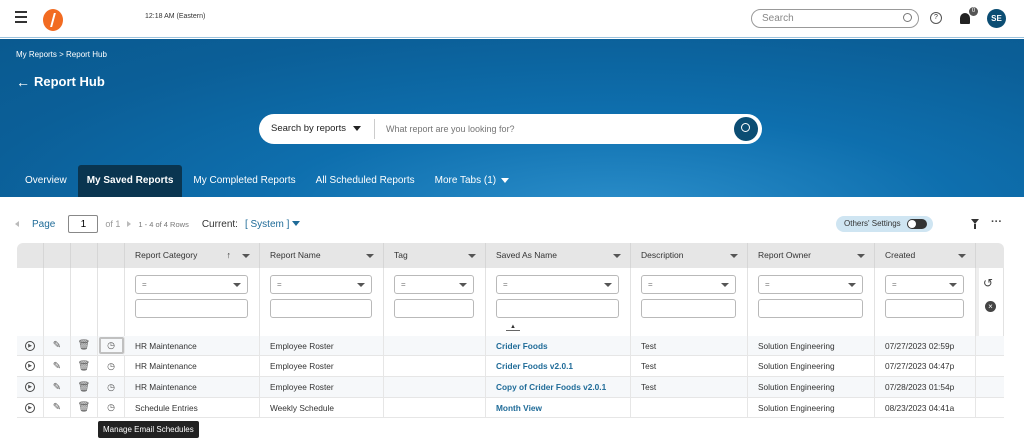 Image resolution: width=1024 pixels, height=441 pixels. I want to click on prev-page-icon, so click(17, 224).